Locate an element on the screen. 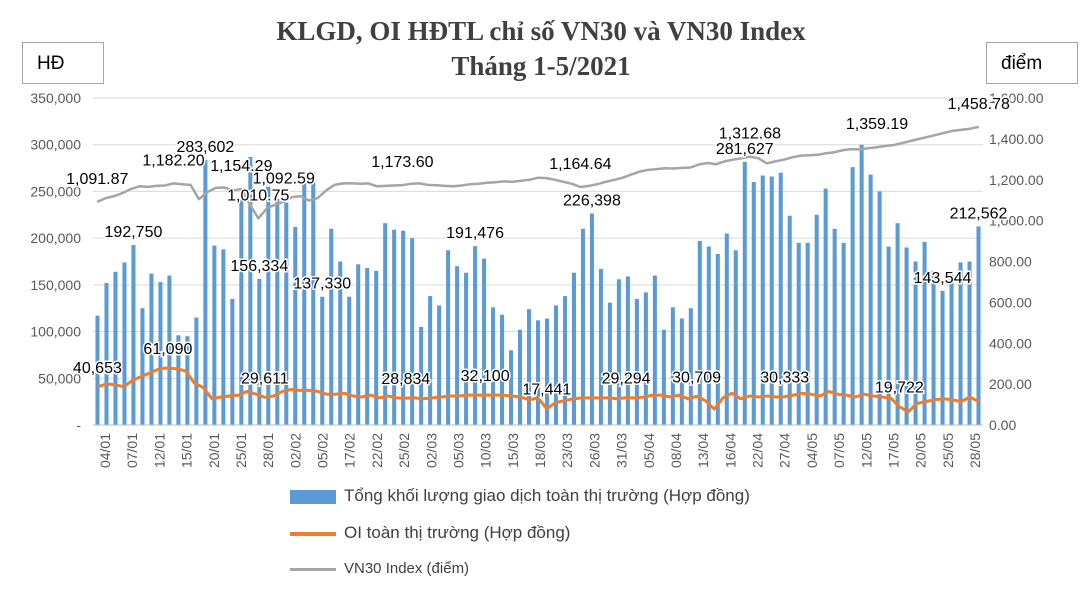  x-tick-label: 25/02 is located at coordinates (404, 450).